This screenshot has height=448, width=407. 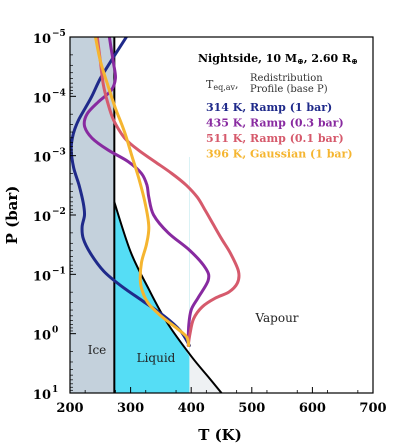 I want to click on y-tick-exponent: −3, so click(x=59, y=153).